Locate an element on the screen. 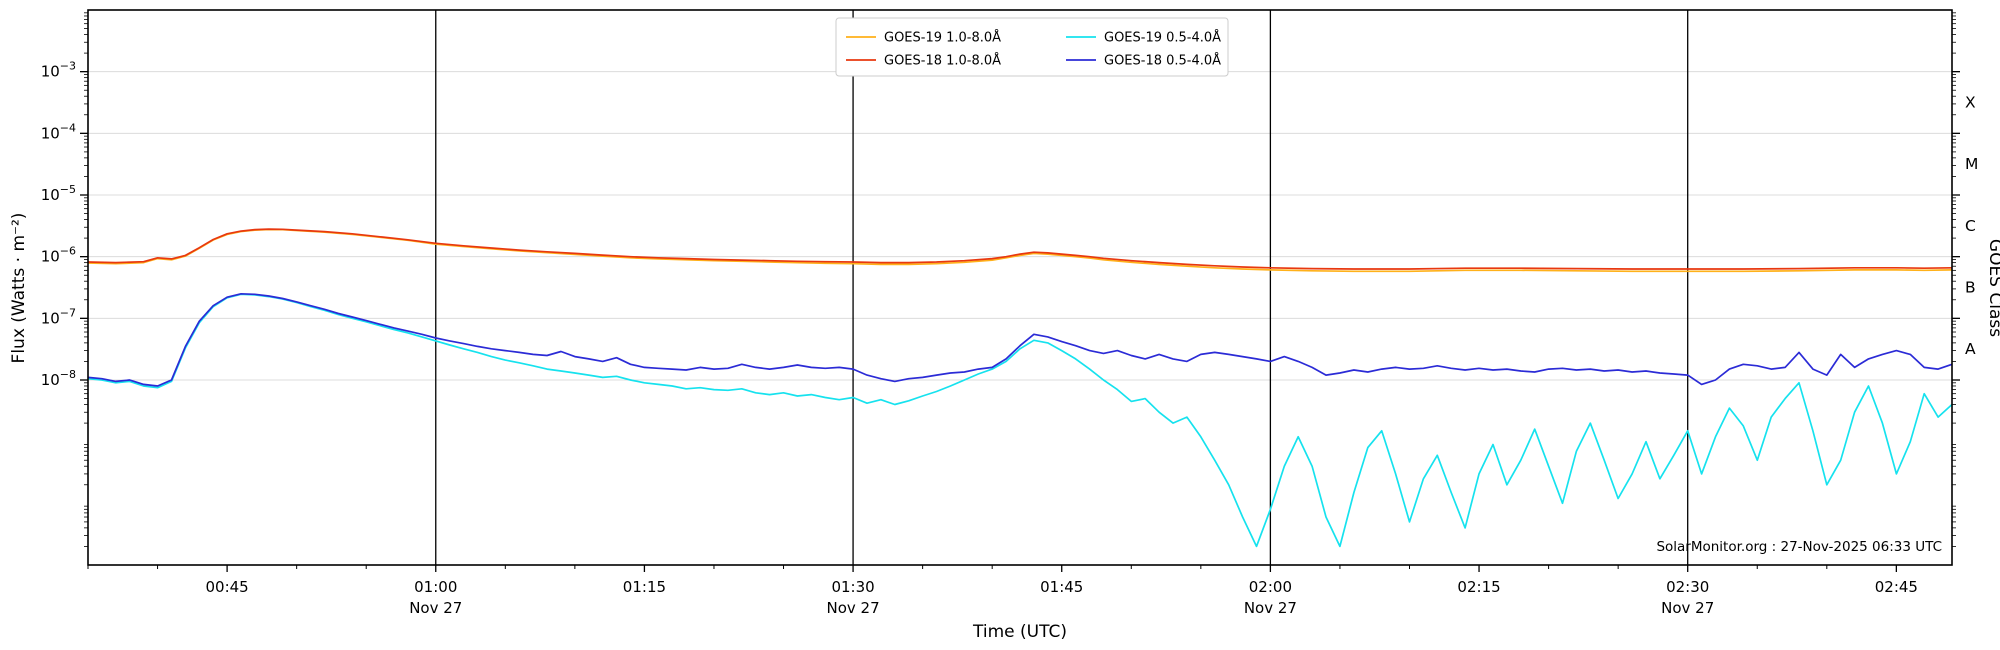 This screenshot has height=650, width=2000. legend-label: GOES-18 0.5-4.0Å is located at coordinates (1162, 61).